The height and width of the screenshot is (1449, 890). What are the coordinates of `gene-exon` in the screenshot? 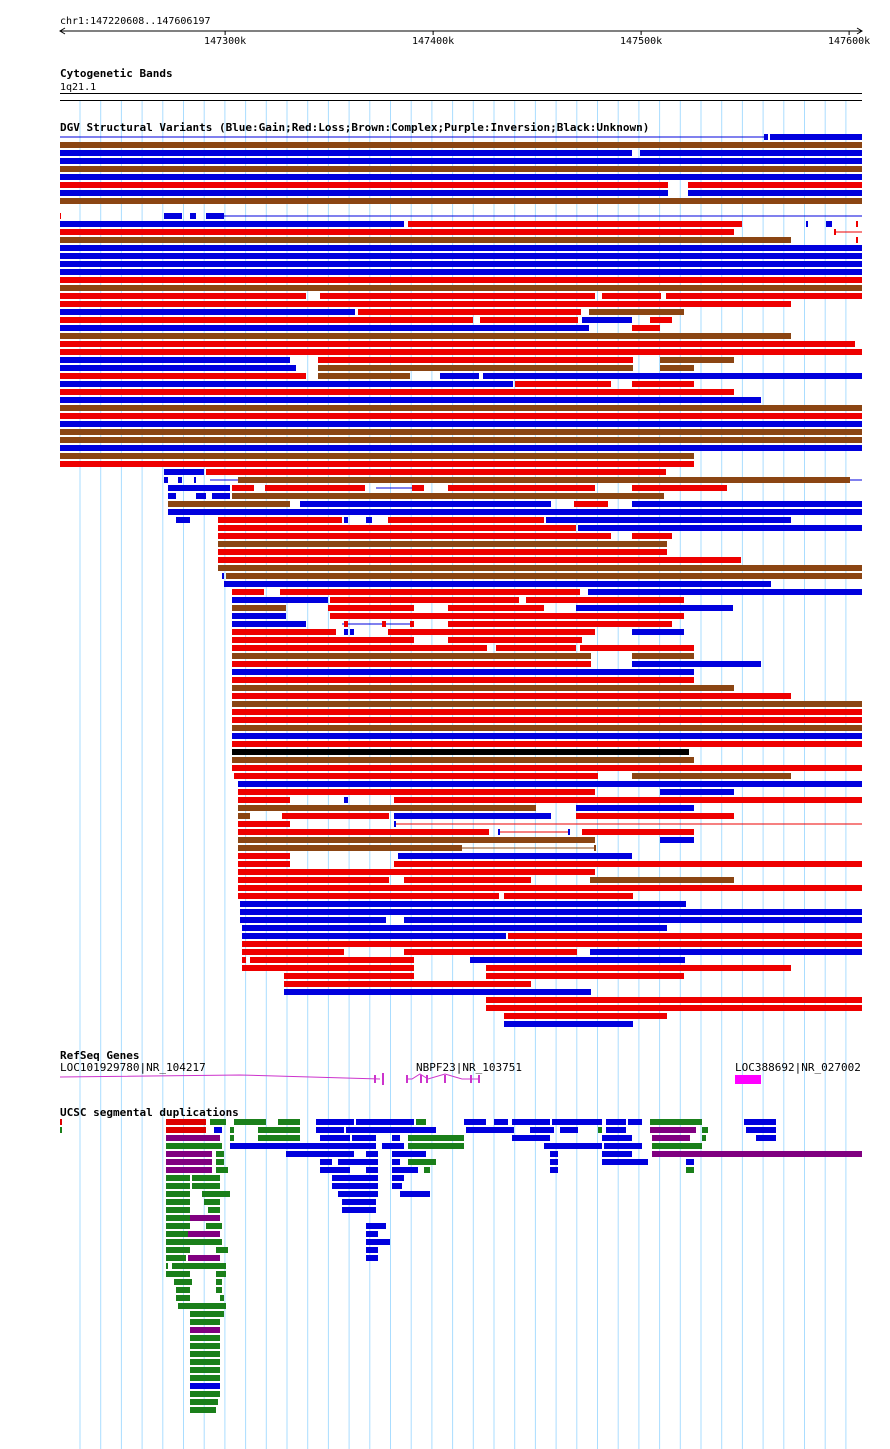 It's located at (479, 1079).